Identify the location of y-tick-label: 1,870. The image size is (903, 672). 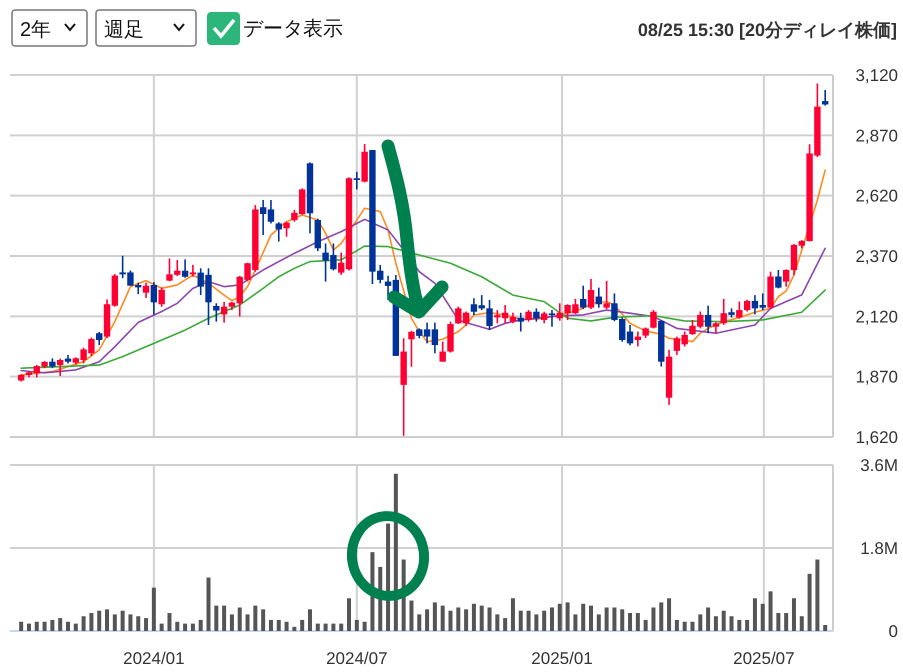
(876, 377).